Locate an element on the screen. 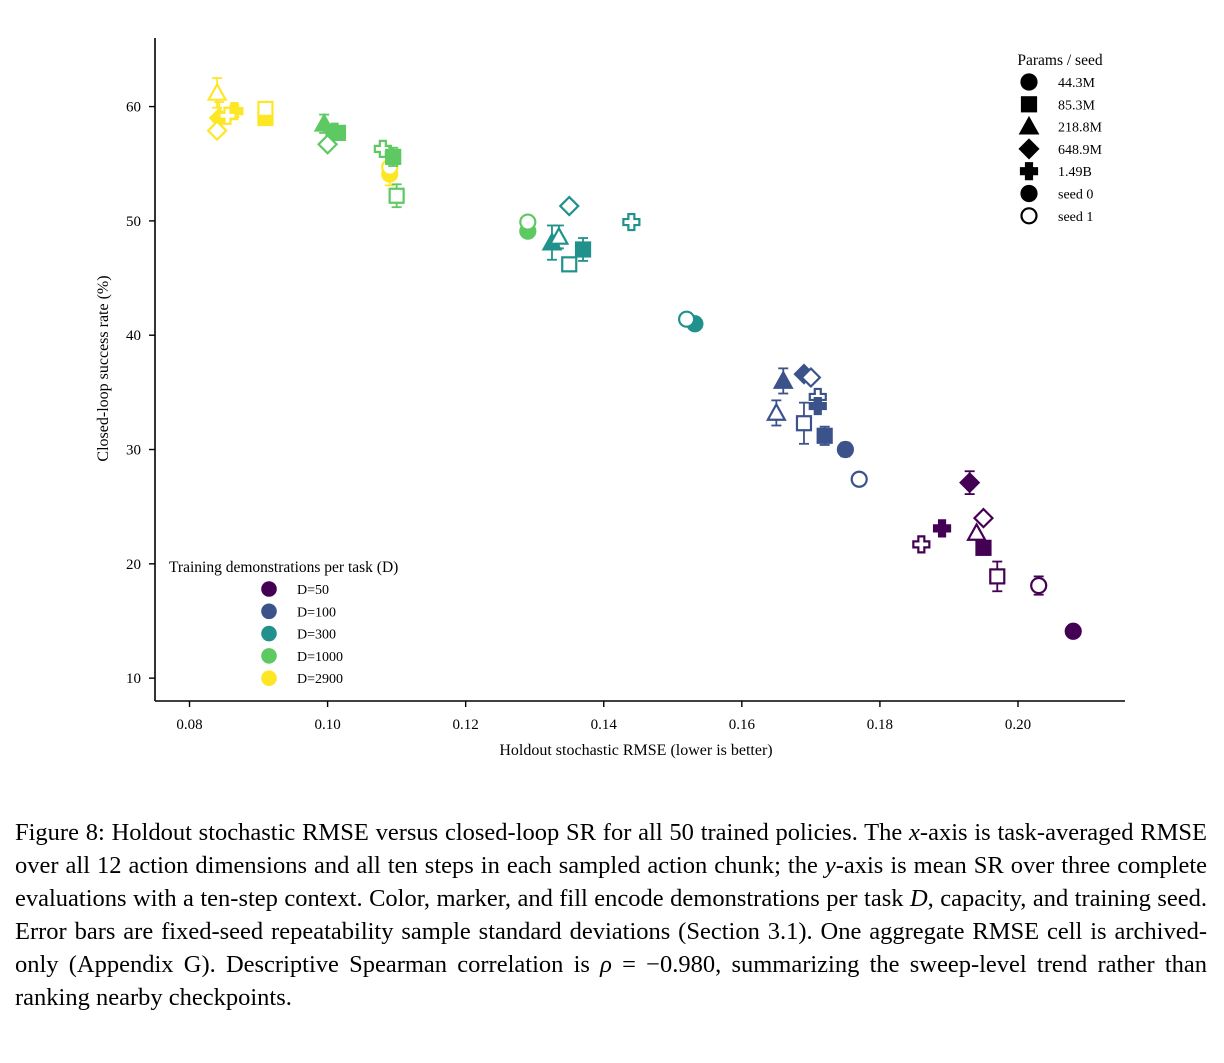 The image size is (1224, 1063). legend-color-label: D=1000 is located at coordinates (320, 657).